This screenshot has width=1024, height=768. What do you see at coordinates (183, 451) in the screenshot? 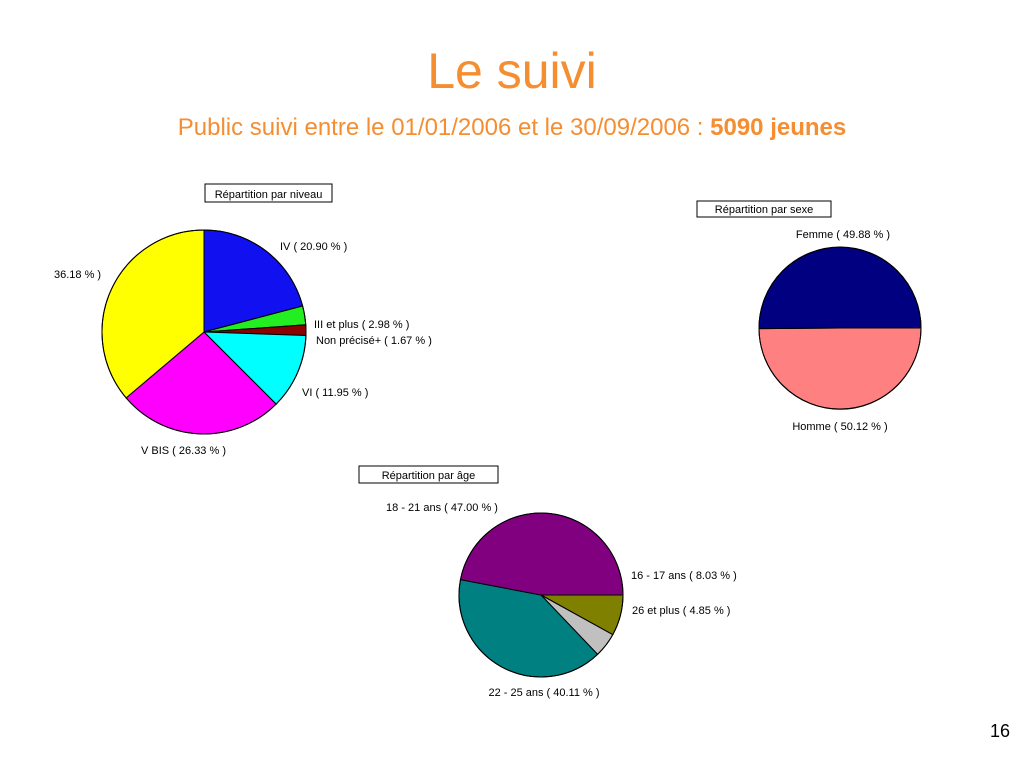
I see `slice-label: V BIS ( 26.33 % )` at bounding box center [183, 451].